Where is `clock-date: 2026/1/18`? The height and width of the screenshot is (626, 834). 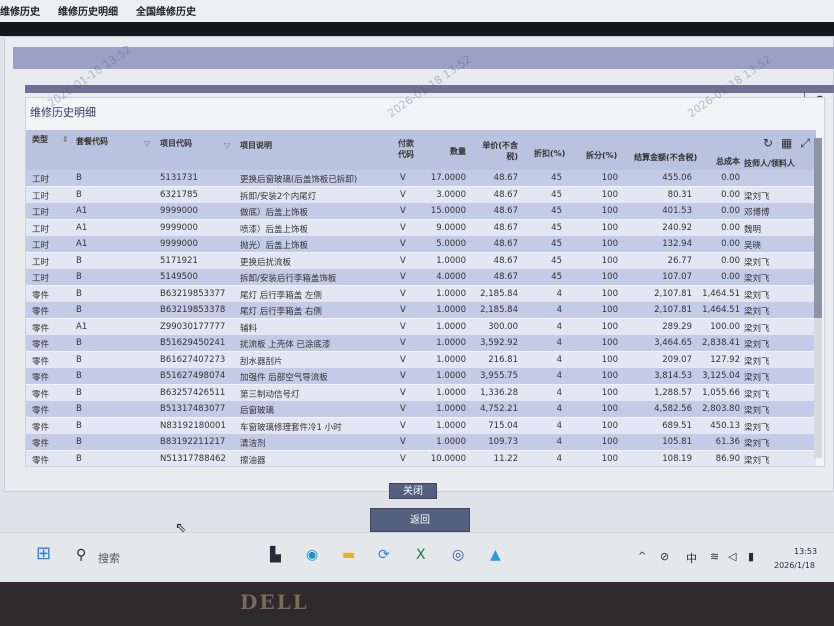
clock-date: 2026/1/18 is located at coordinates (795, 565).